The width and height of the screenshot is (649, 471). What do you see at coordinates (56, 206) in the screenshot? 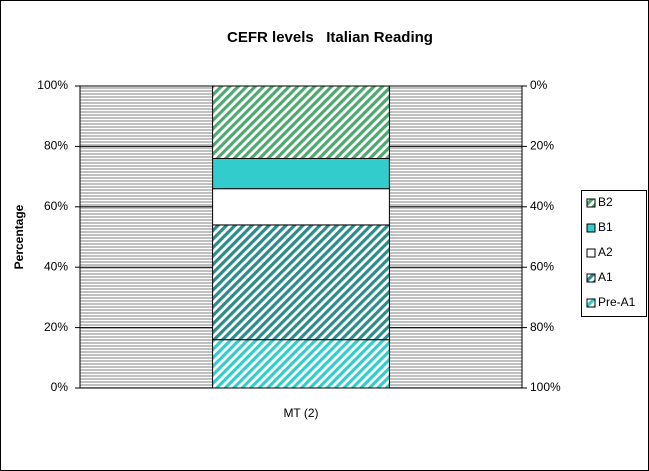
I see `y-tick-label: 60%` at bounding box center [56, 206].